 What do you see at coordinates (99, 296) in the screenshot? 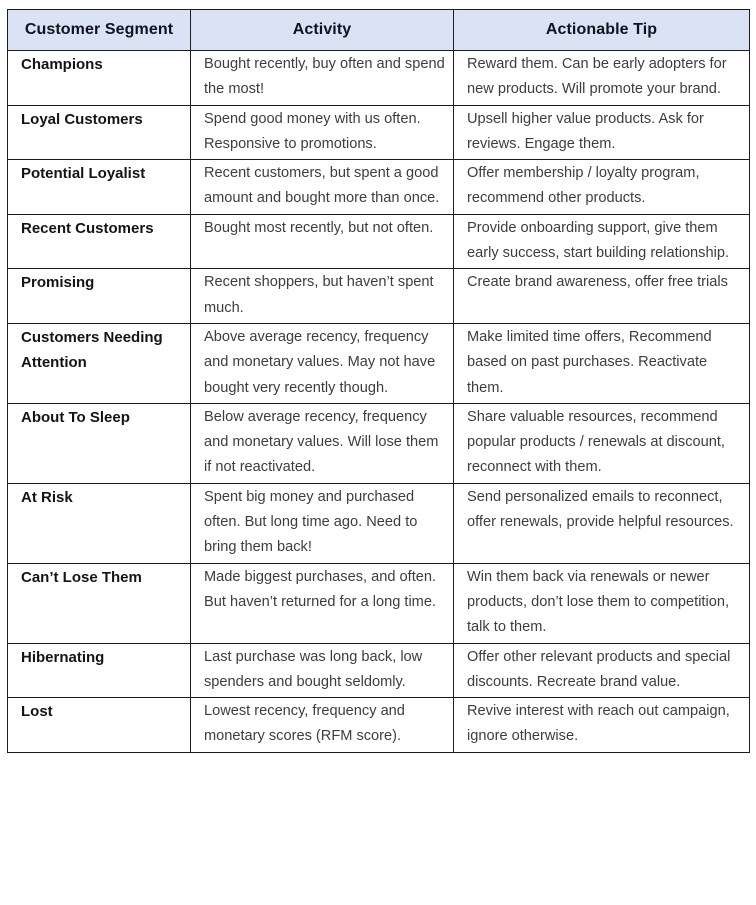
I see `segment-cell: Promising` at bounding box center [99, 296].